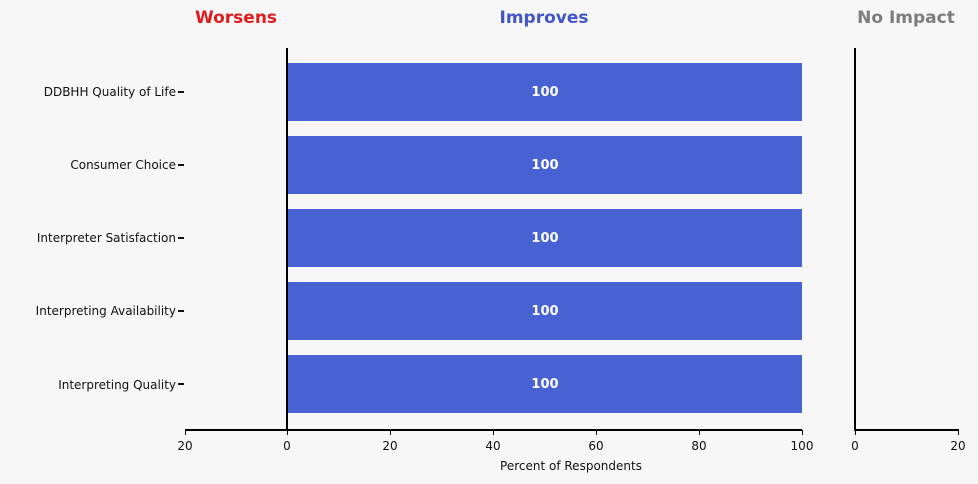  Describe the element at coordinates (906, 430) in the screenshot. I see `x-axis-line-no-impact` at that location.